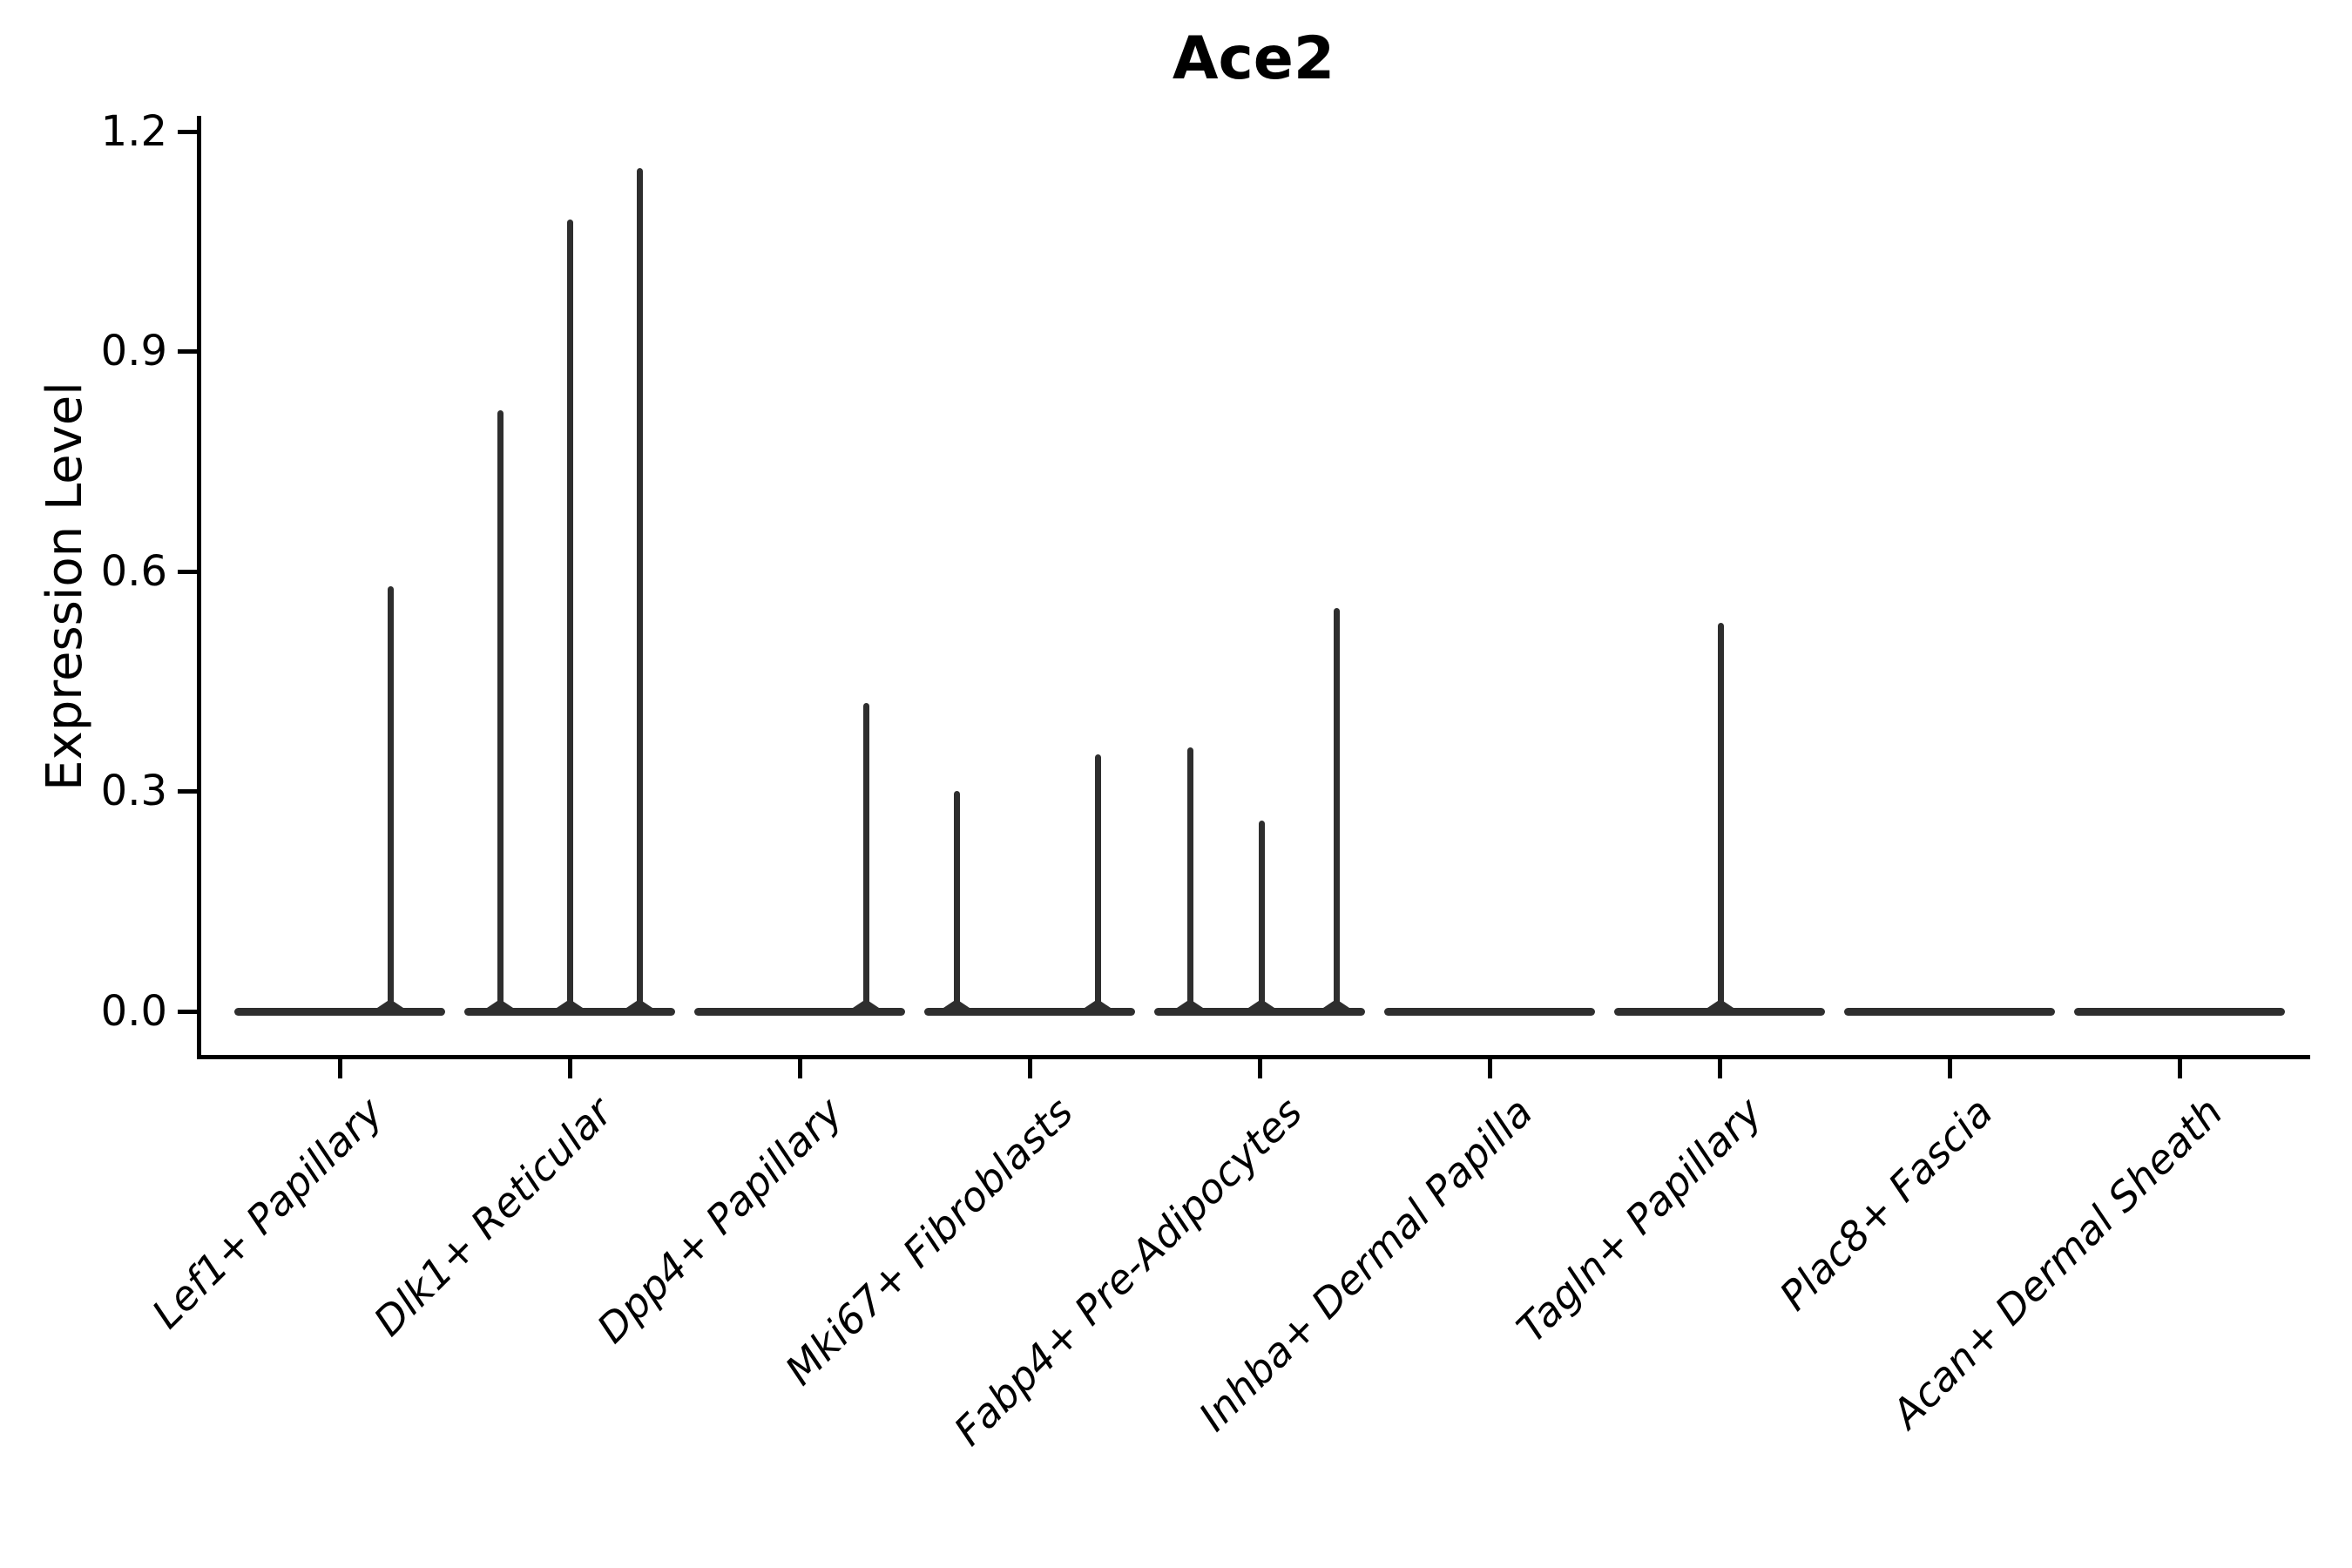 The width and height of the screenshot is (2352, 1568). What do you see at coordinates (267, 1213) in the screenshot?
I see `x-tick-label: Lef1+ Papillary` at bounding box center [267, 1213].